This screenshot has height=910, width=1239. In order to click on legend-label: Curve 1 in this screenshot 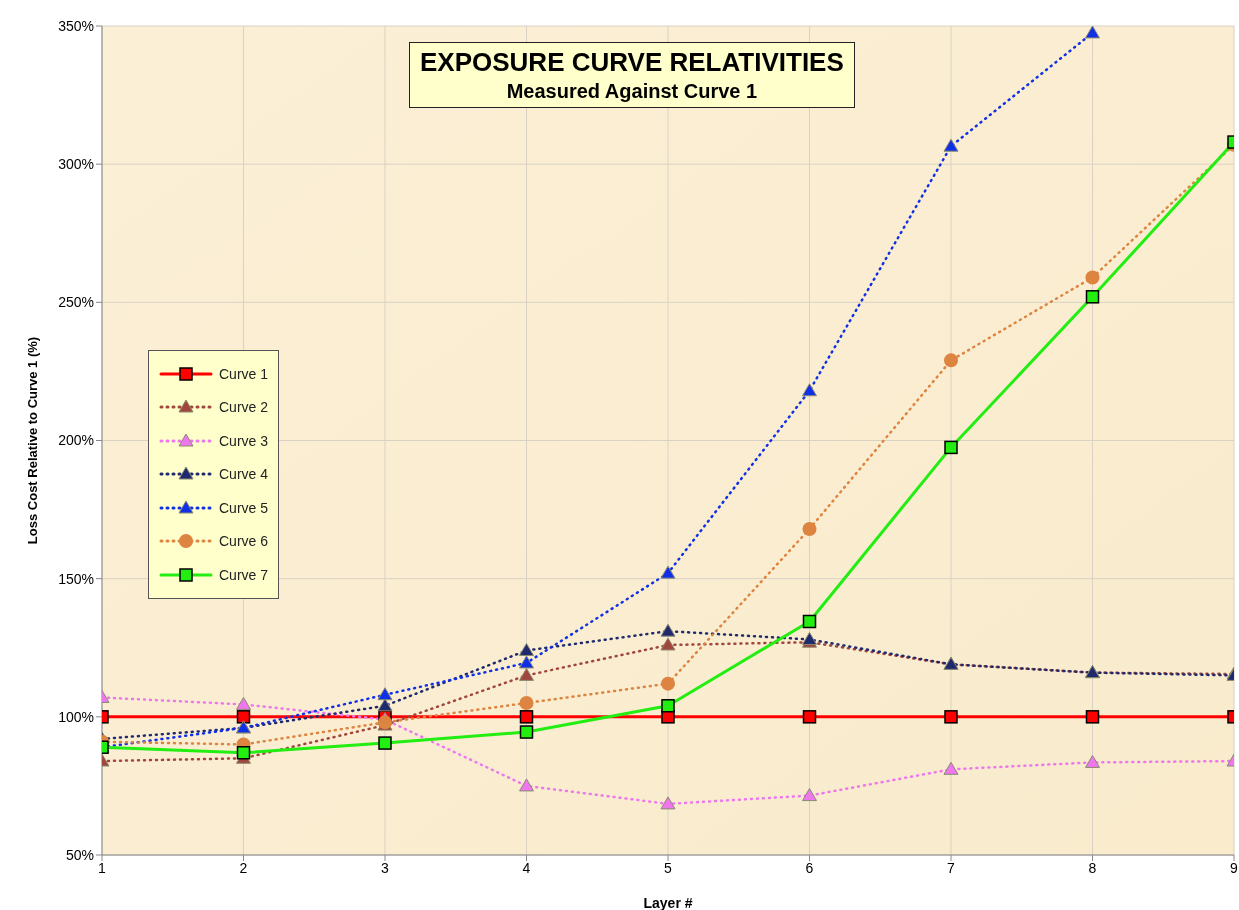, I will do `click(244, 373)`.